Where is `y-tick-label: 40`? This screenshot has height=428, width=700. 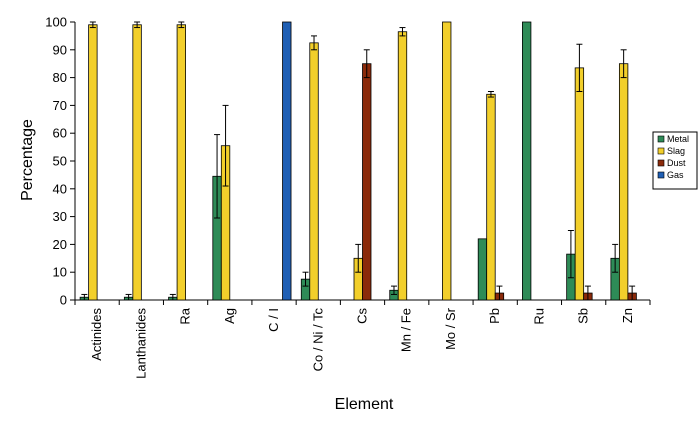 y-tick-label: 40 is located at coordinates (60, 188).